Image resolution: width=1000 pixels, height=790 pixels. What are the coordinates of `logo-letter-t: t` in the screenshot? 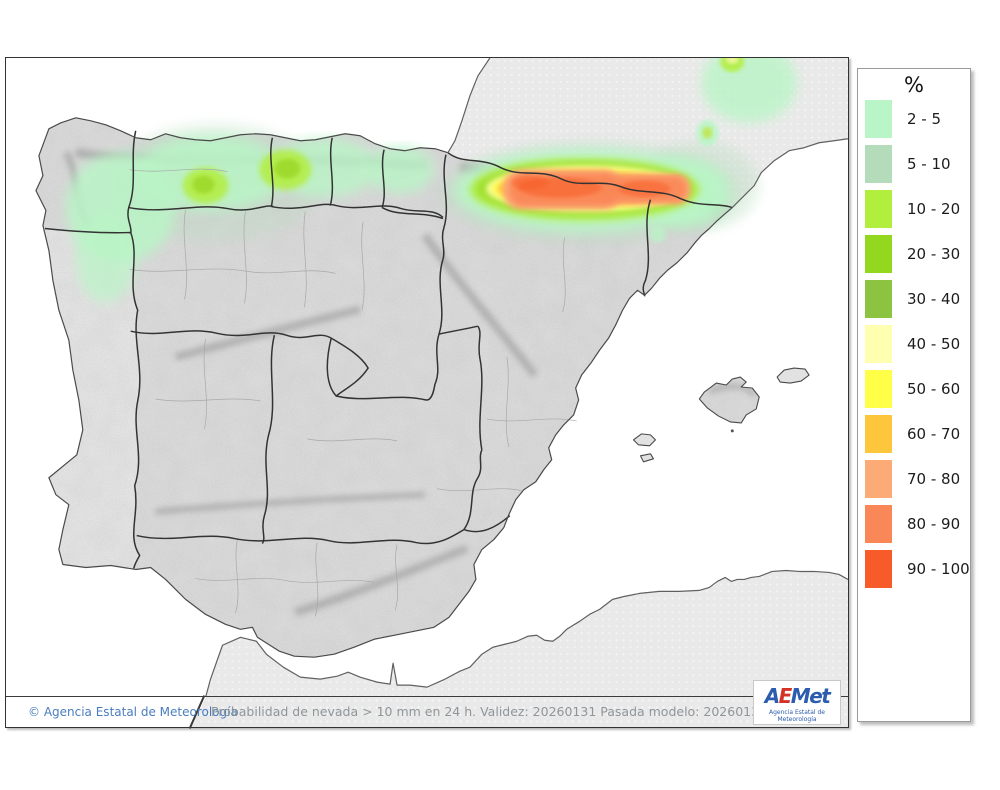 It's located at (826, 696).